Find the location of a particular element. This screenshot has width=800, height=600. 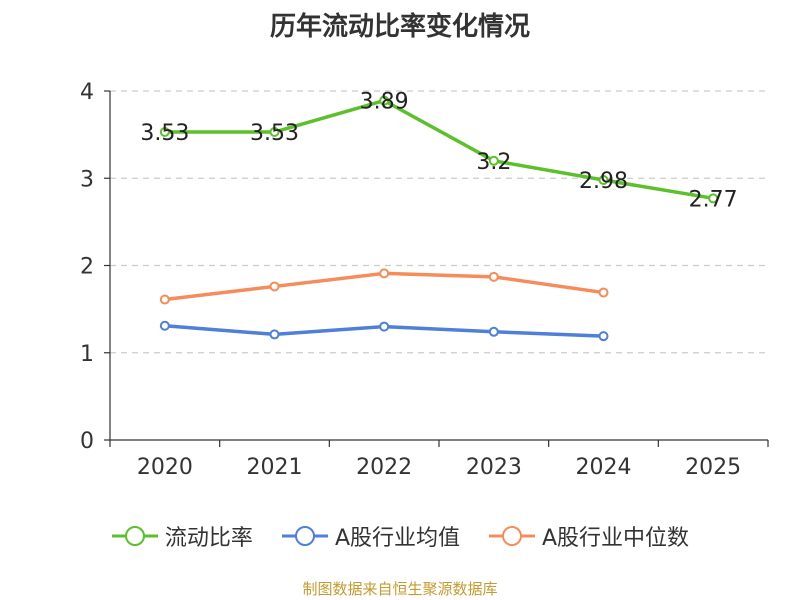

x-tick-label: 2020 is located at coordinates (165, 467).